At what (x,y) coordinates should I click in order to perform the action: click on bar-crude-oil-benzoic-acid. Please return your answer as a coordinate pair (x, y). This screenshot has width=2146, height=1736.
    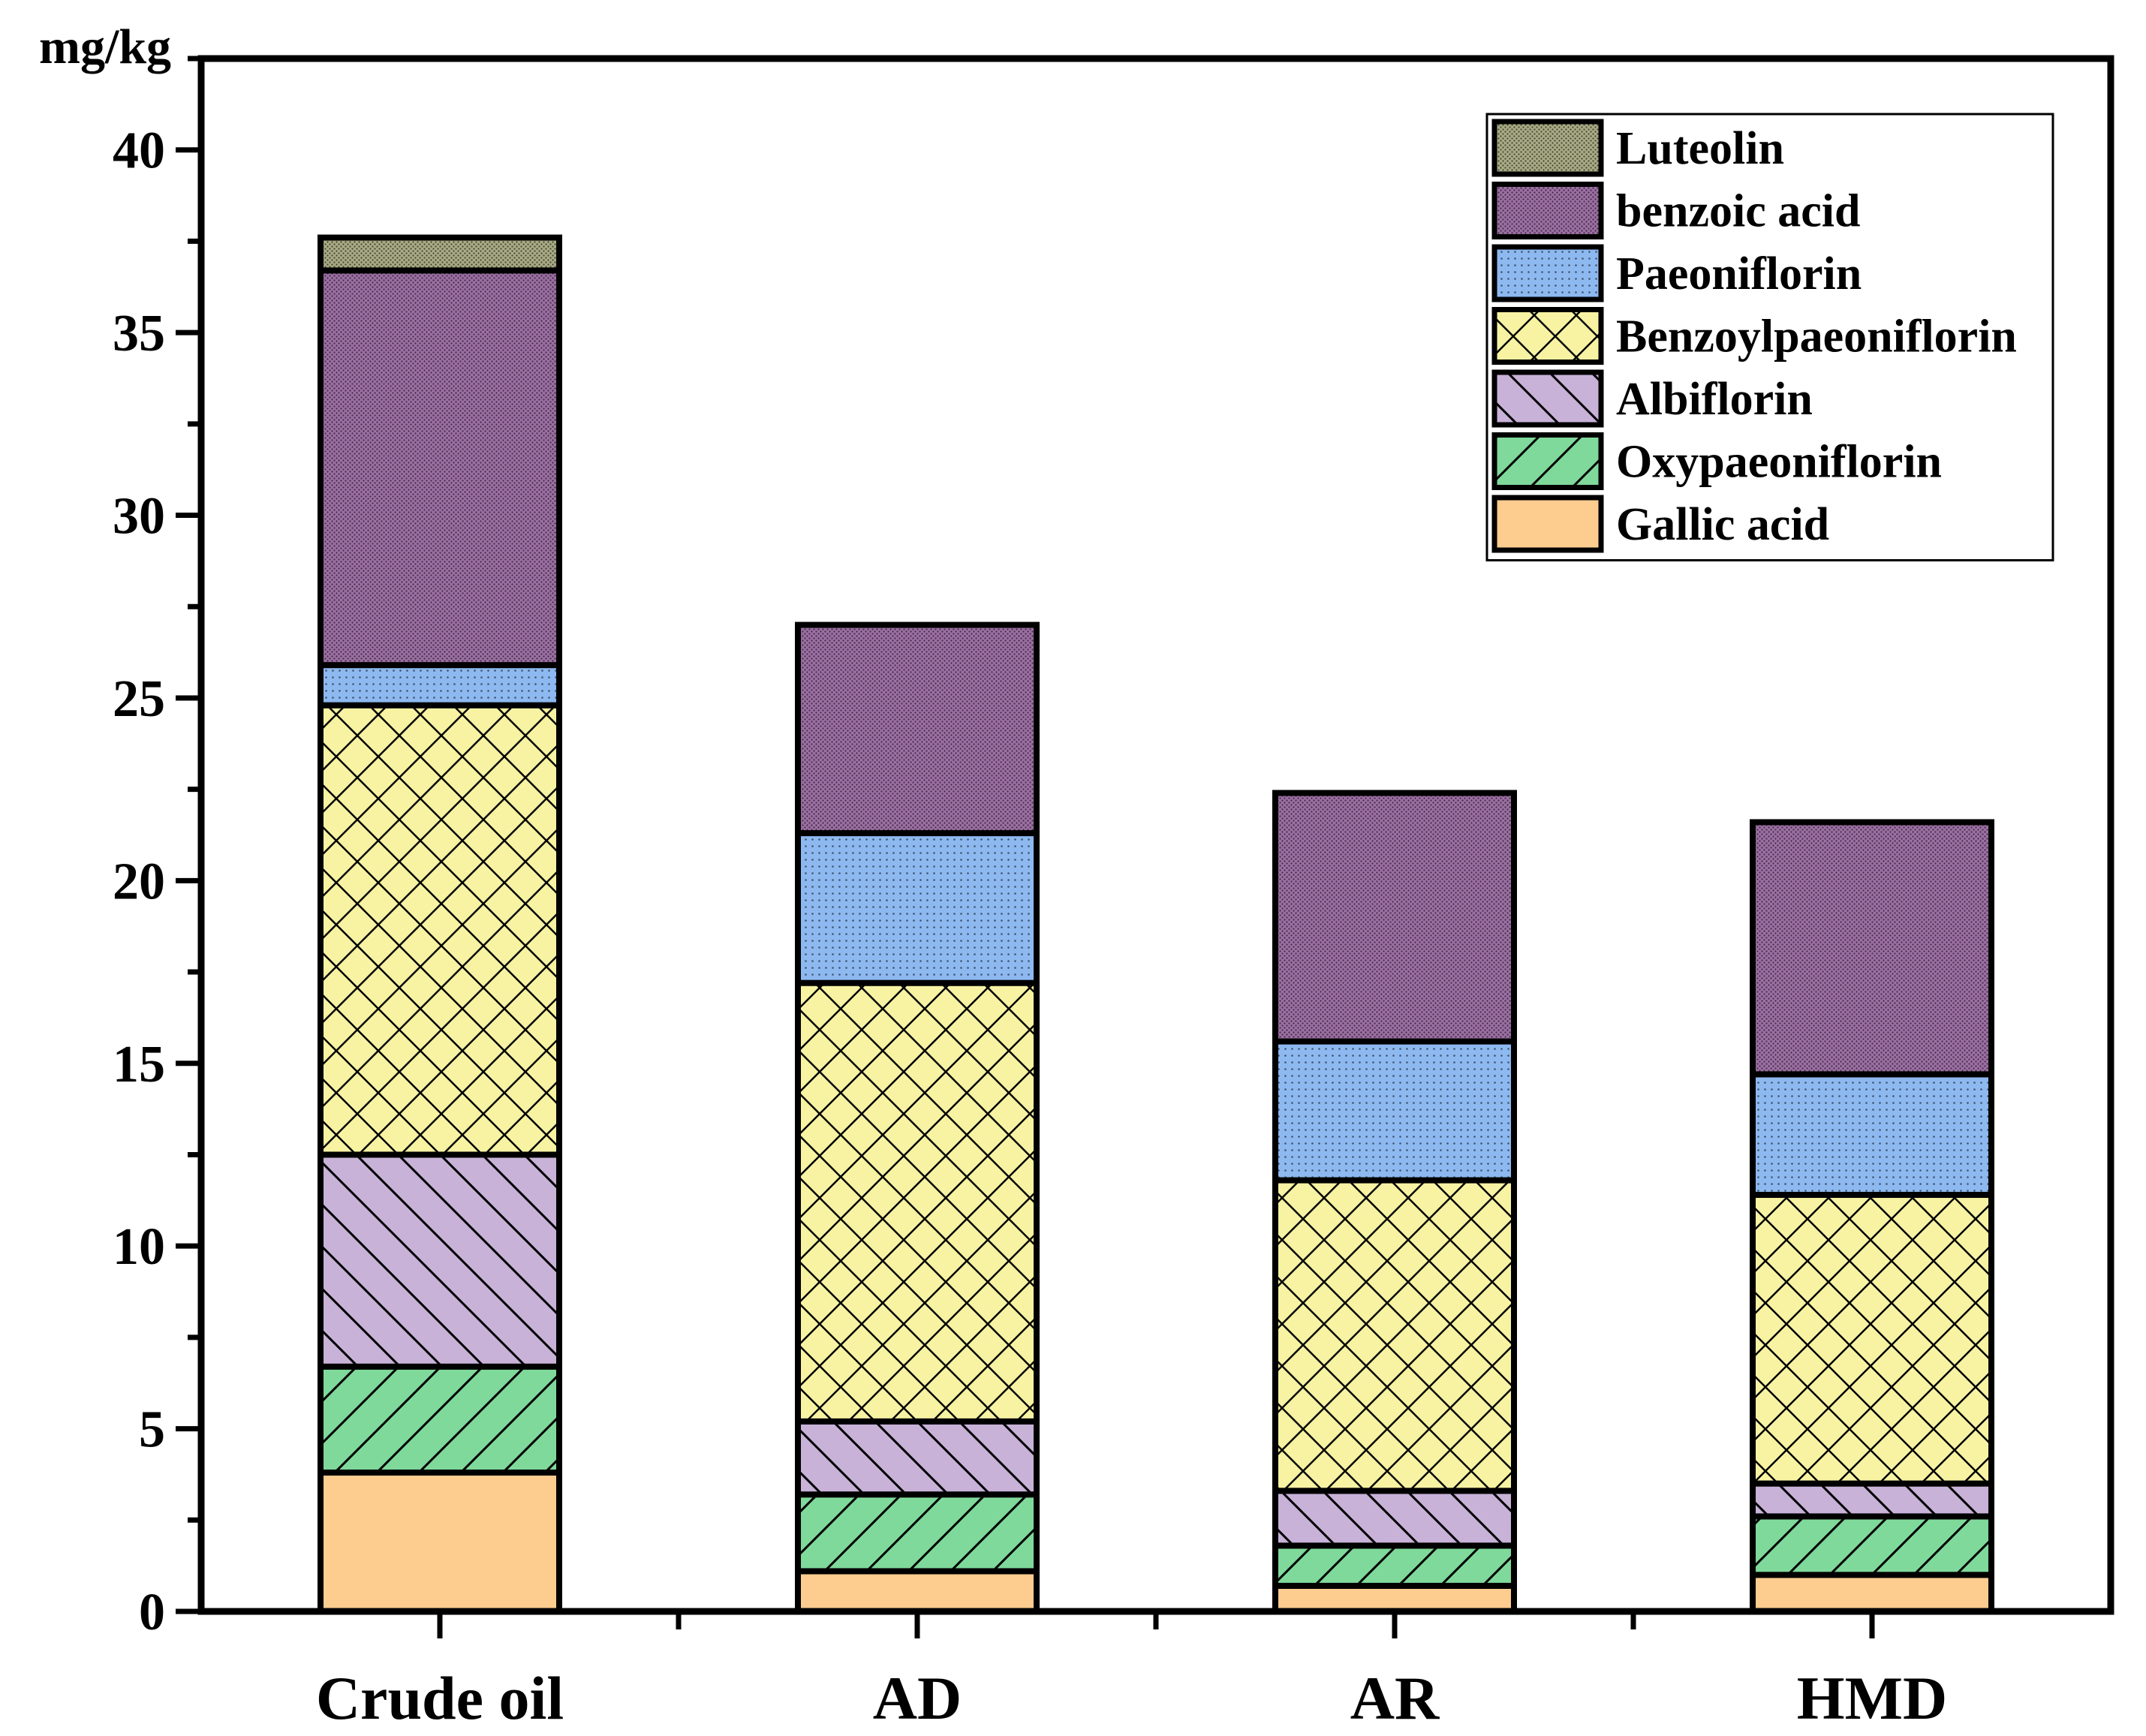
    Looking at the image, I should click on (440, 468).